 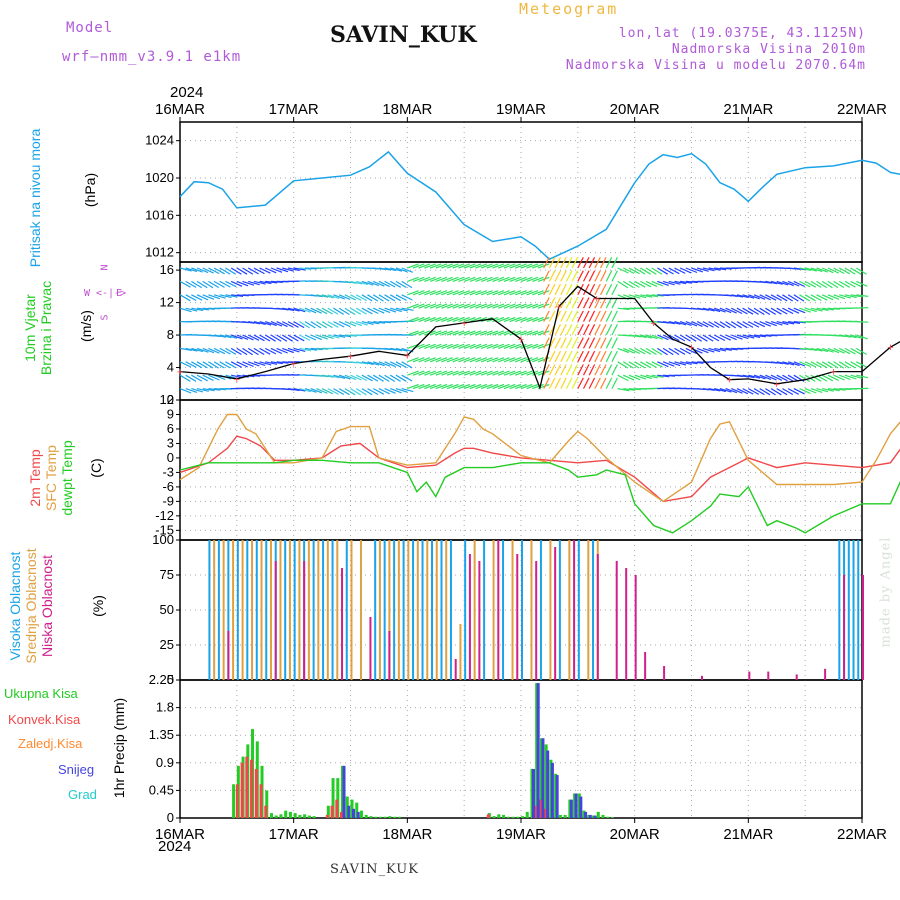 I want to click on legend-hail: Grad, so click(x=82, y=794).